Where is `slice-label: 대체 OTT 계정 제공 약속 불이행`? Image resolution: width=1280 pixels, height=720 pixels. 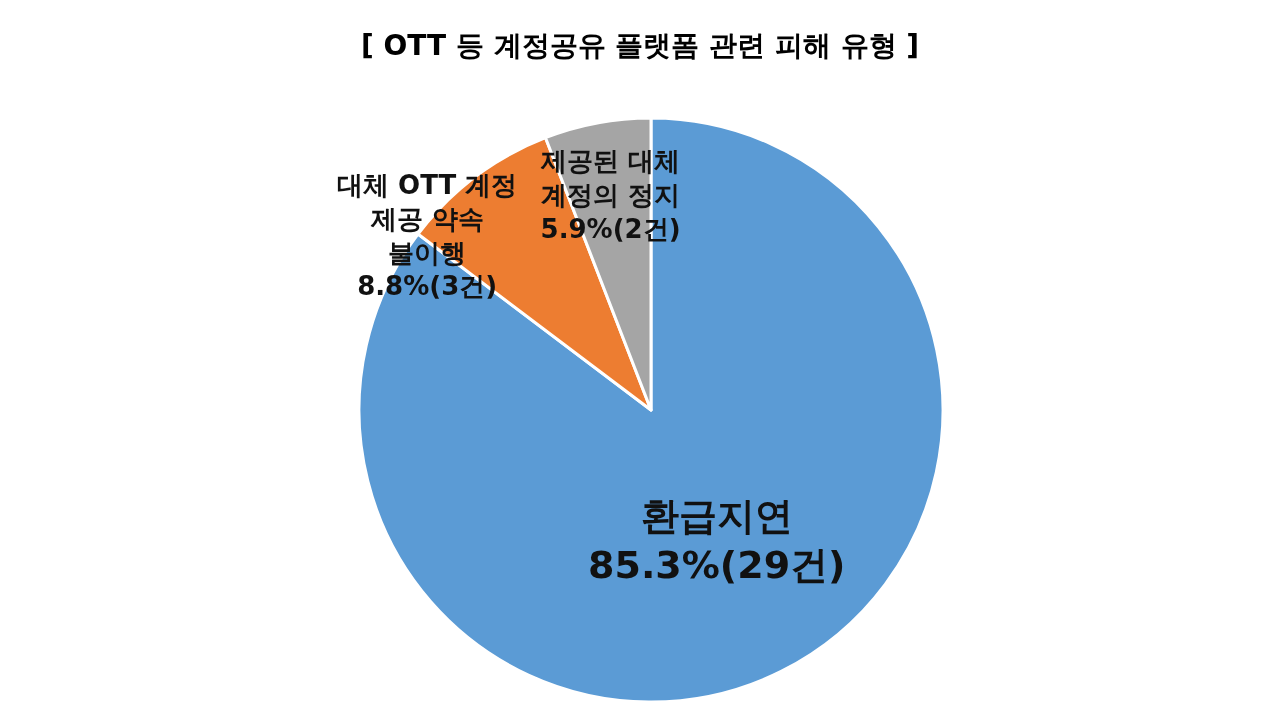
slice-label: 대체 OTT 계정 제공 약속 불이행 is located at coordinates (427, 219).